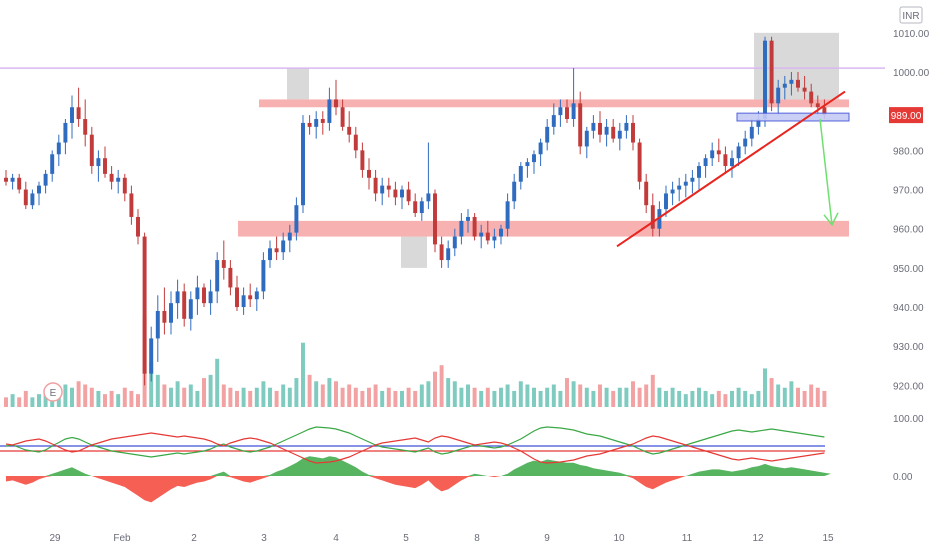 Image resolution: width=932 pixels, height=550 pixels. Describe the element at coordinates (194, 538) in the screenshot. I see `time-tick-label: 2` at that location.